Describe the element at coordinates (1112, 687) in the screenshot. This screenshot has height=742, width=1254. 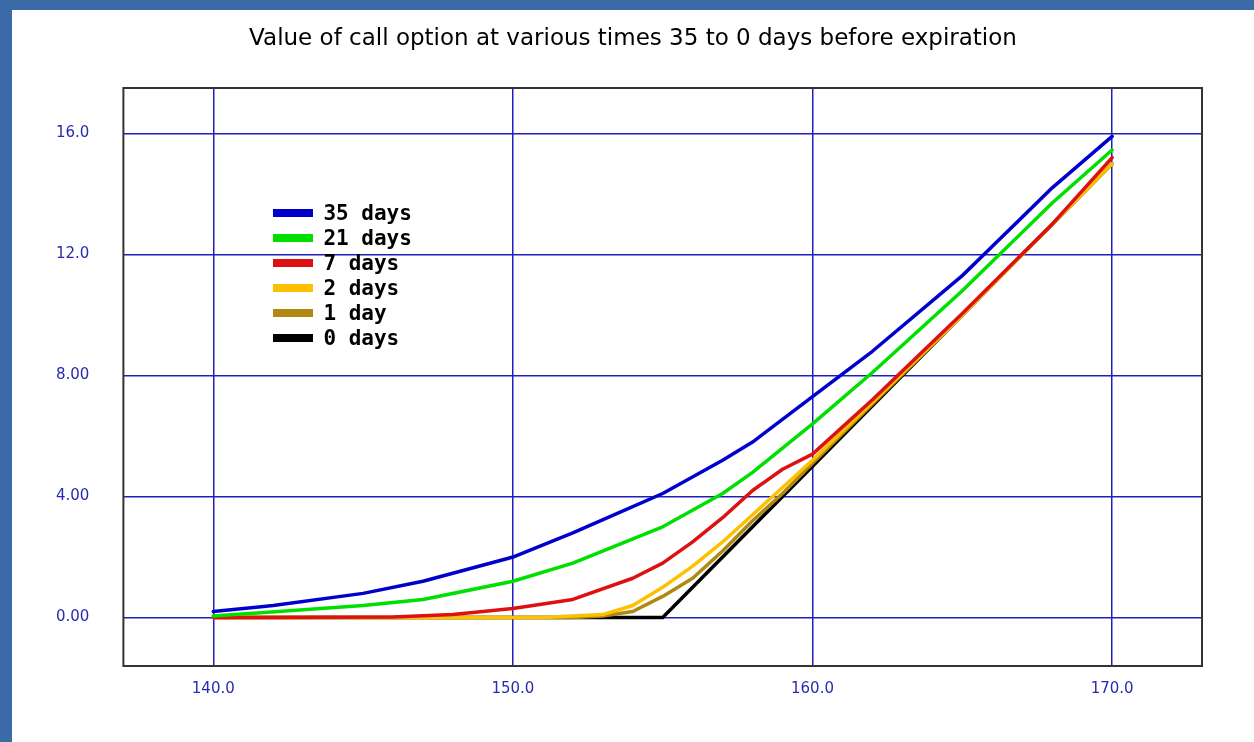
I see `x-tick-label: 170.0` at that location.